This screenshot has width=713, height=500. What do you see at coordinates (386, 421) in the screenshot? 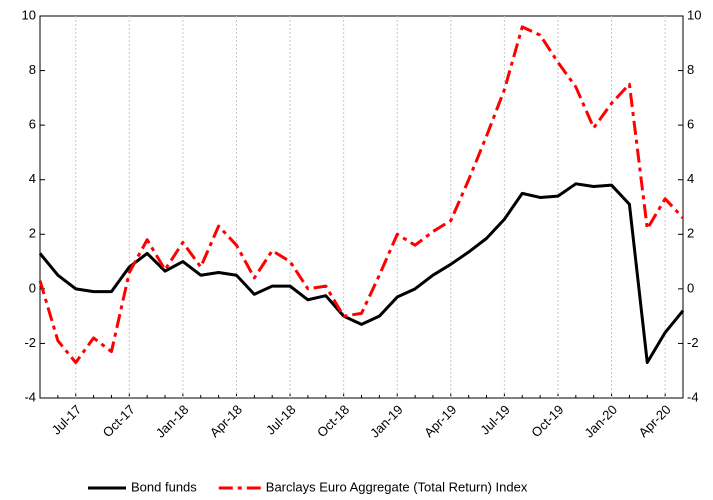
I see `x-tick-label: Jan-19` at bounding box center [386, 421].